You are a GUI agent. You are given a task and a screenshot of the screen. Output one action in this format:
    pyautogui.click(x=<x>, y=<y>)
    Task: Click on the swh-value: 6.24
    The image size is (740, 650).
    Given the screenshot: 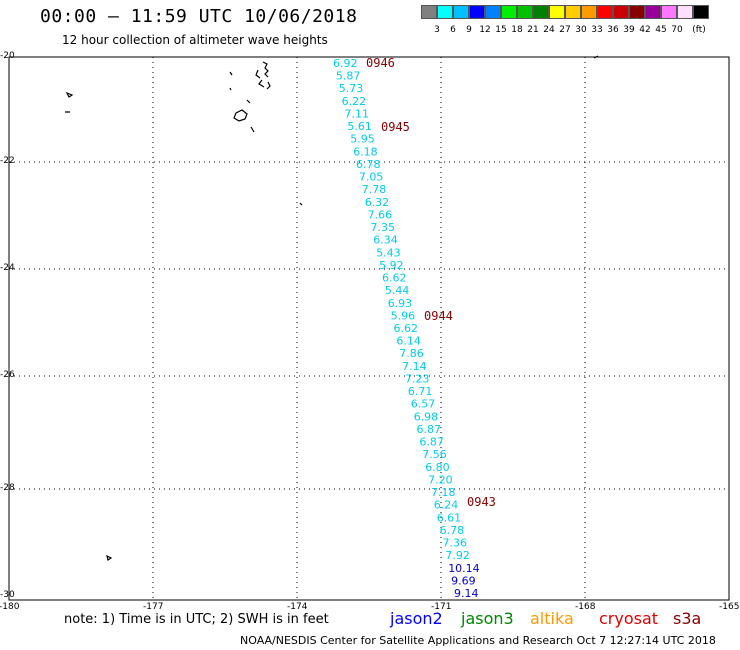 What is the action you would take?
    pyautogui.click(x=446, y=505)
    